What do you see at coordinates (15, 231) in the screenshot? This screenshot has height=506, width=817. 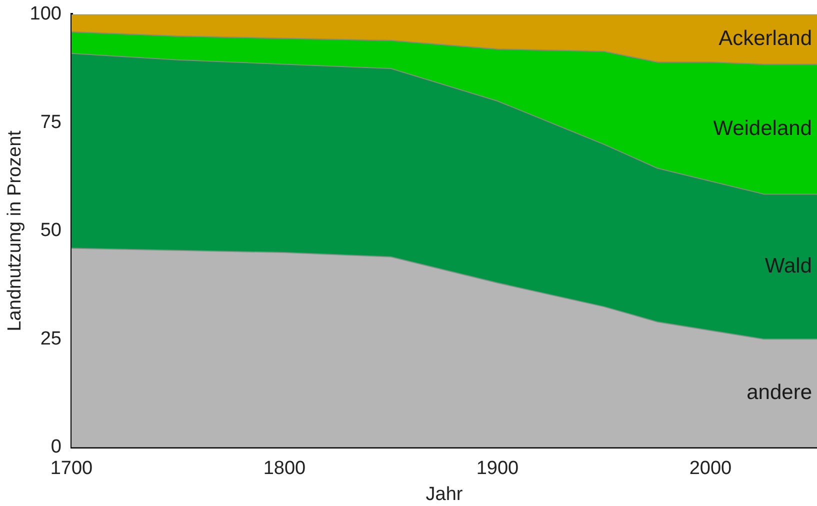 I see `y-axis-title: Landnutzung in Prozent` at bounding box center [15, 231].